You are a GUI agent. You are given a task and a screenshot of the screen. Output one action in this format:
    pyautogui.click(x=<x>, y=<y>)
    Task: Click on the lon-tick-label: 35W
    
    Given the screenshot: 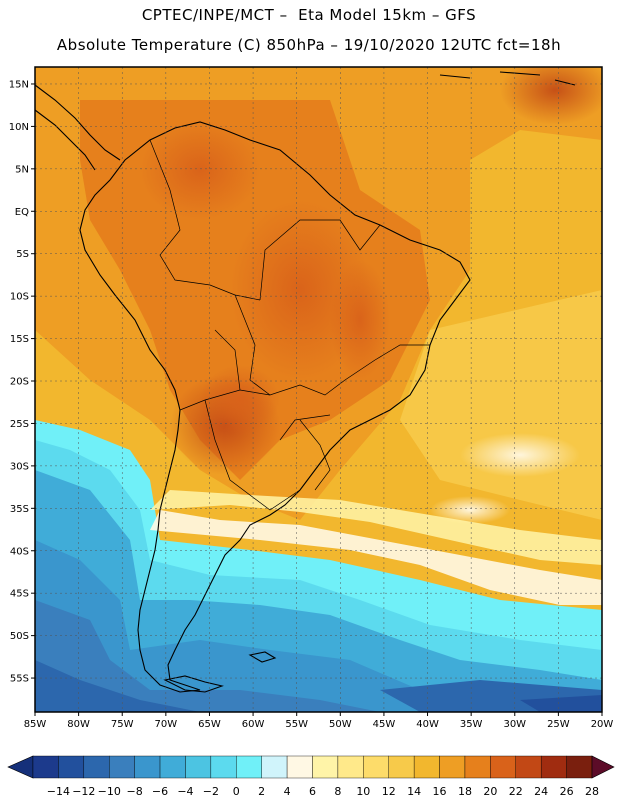 What is the action you would take?
    pyautogui.click(x=471, y=724)
    